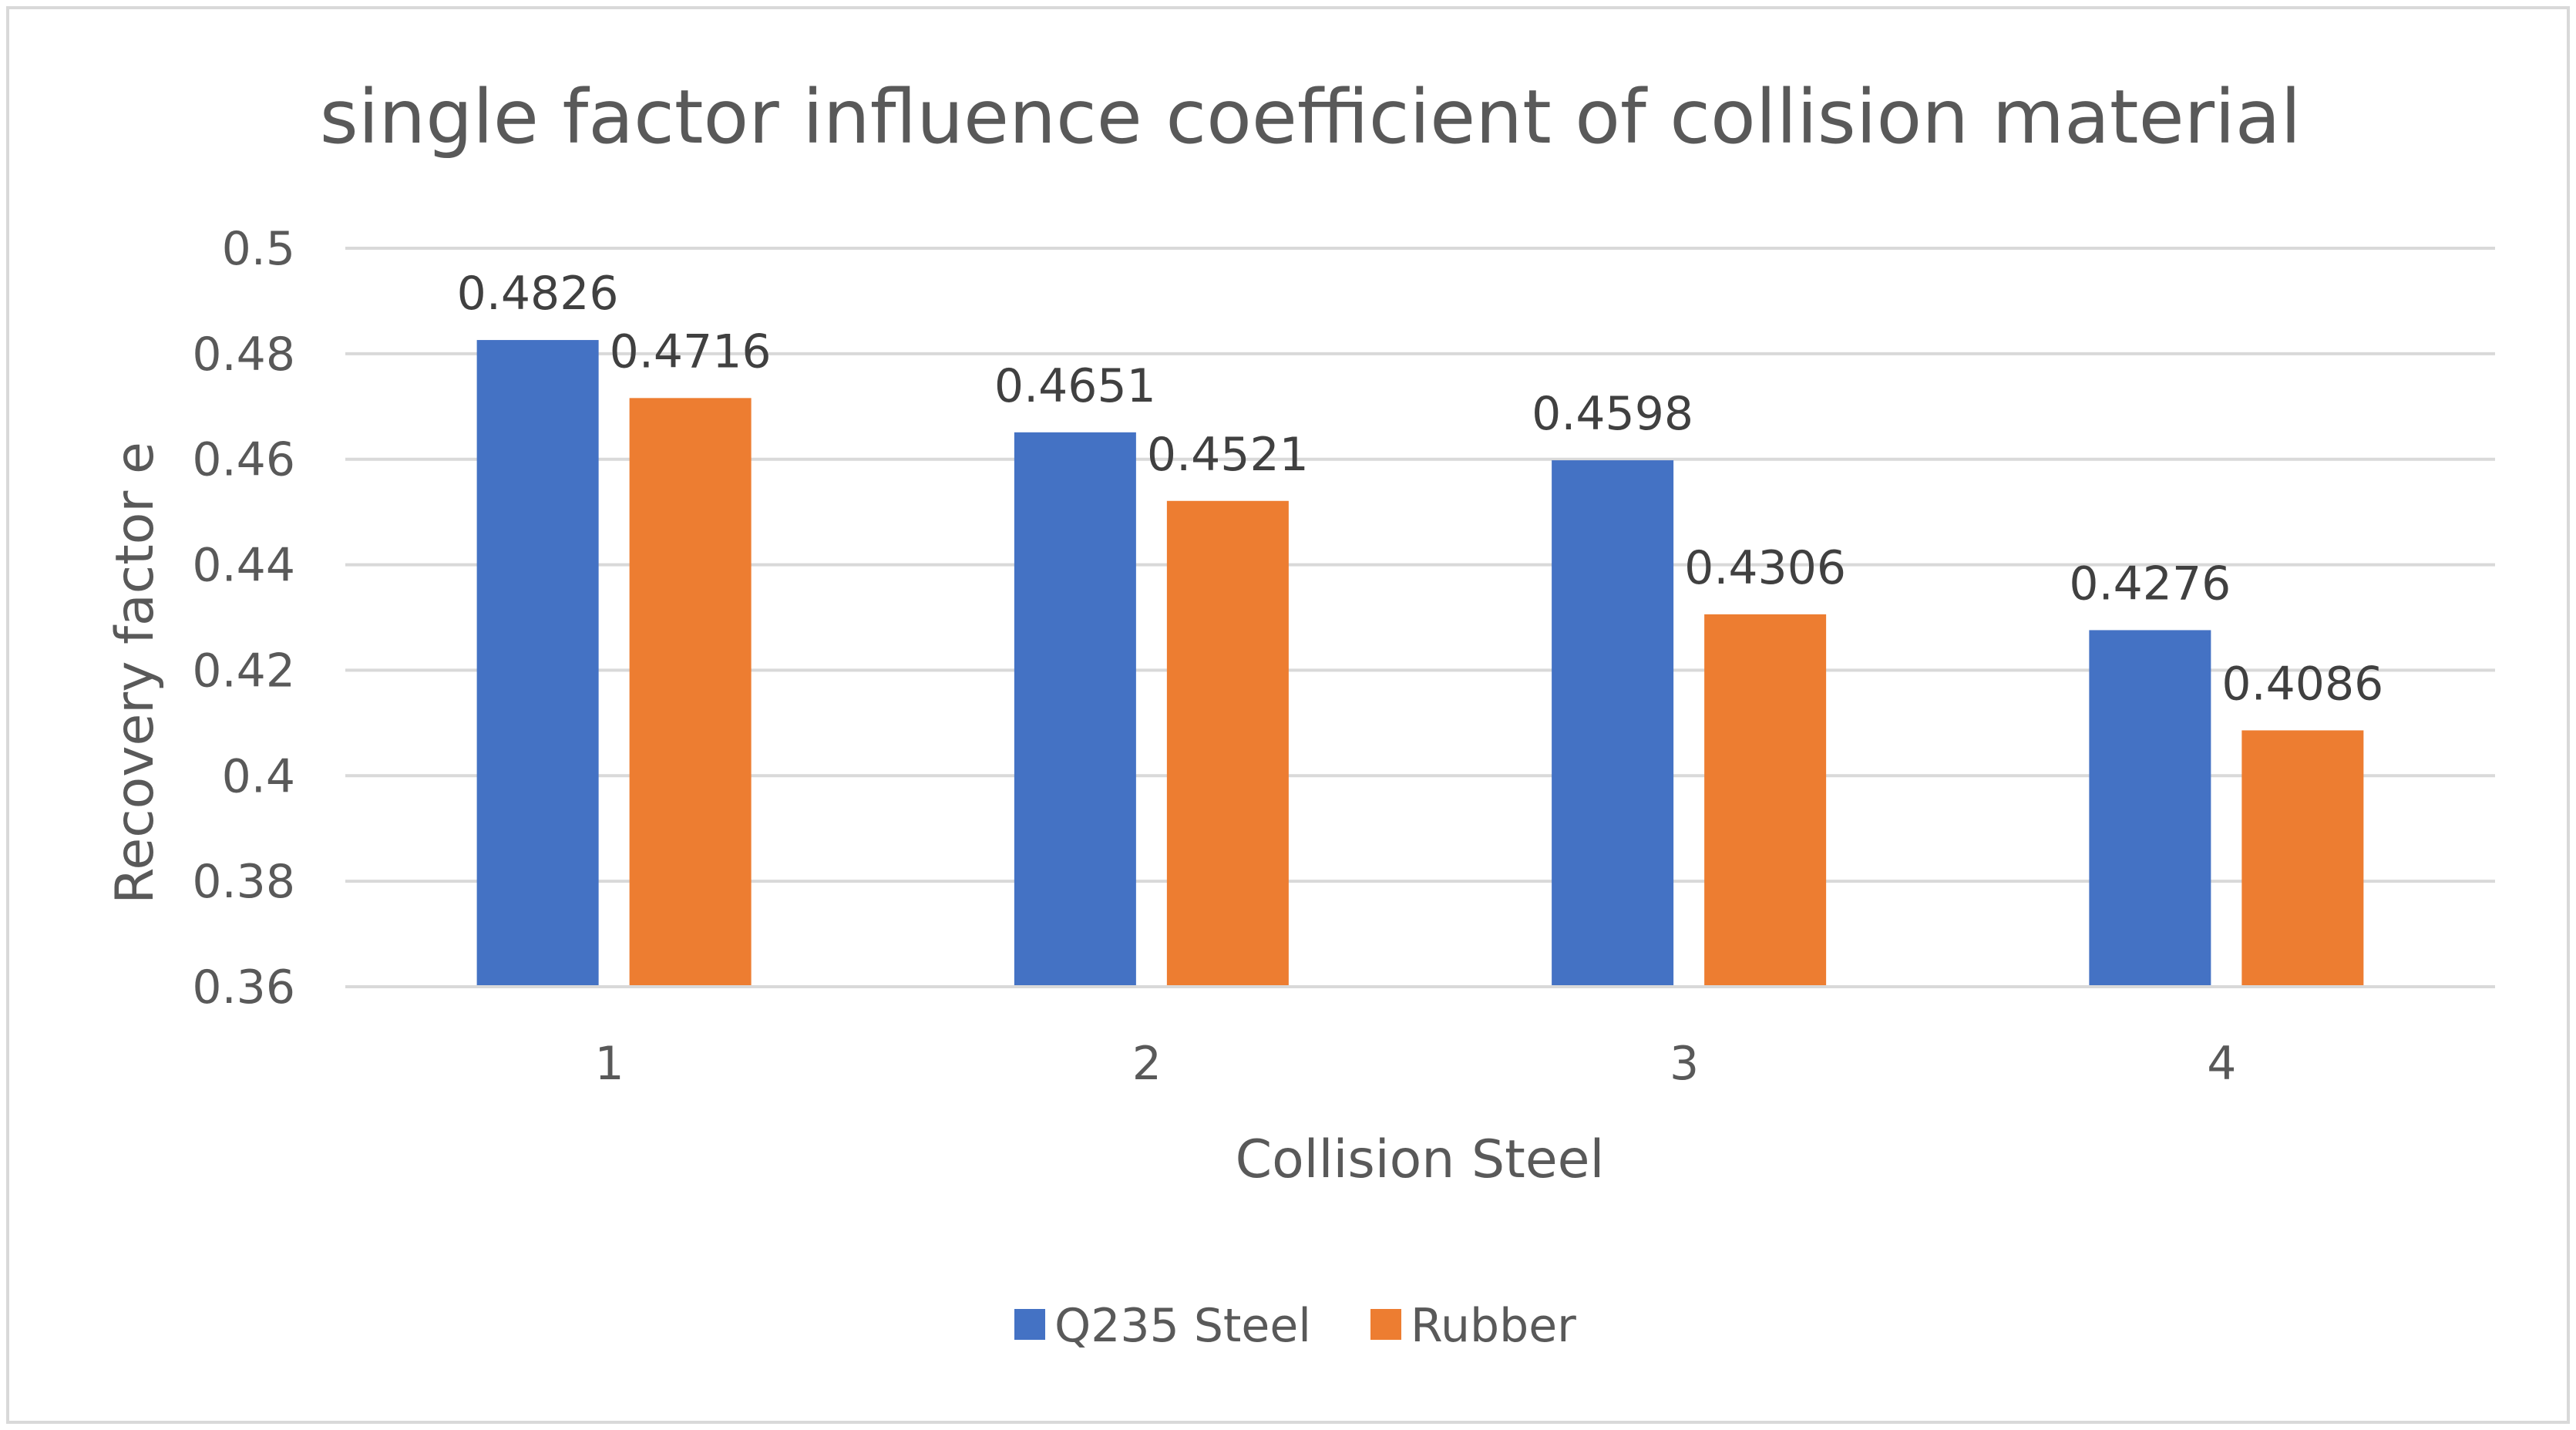 This screenshot has width=2576, height=1430. What do you see at coordinates (1612, 414) in the screenshot?
I see `data-label: 0.4598` at bounding box center [1612, 414].